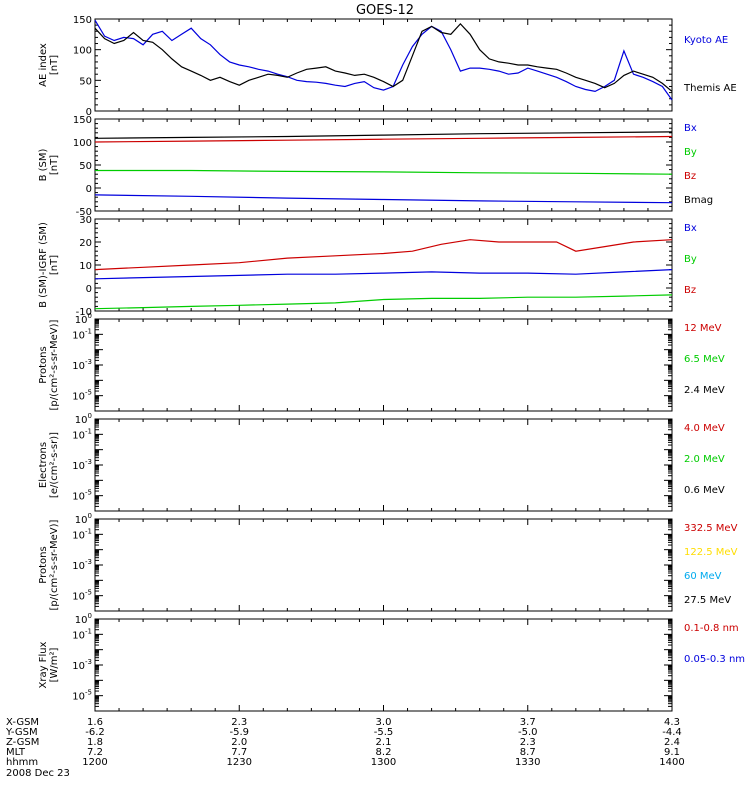 The image size is (750, 800). I want to click on y-axis-label-line1: B (SM), so click(43, 164).